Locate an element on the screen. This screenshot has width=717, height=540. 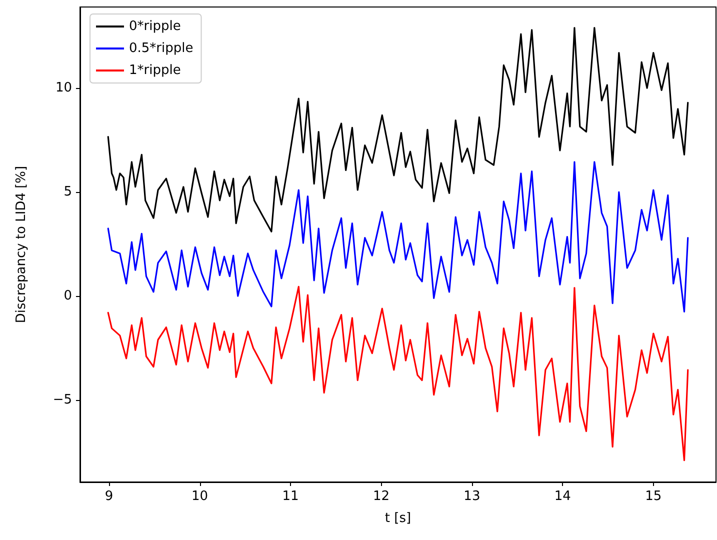
y-tick-label: 0 is located at coordinates (68, 296).